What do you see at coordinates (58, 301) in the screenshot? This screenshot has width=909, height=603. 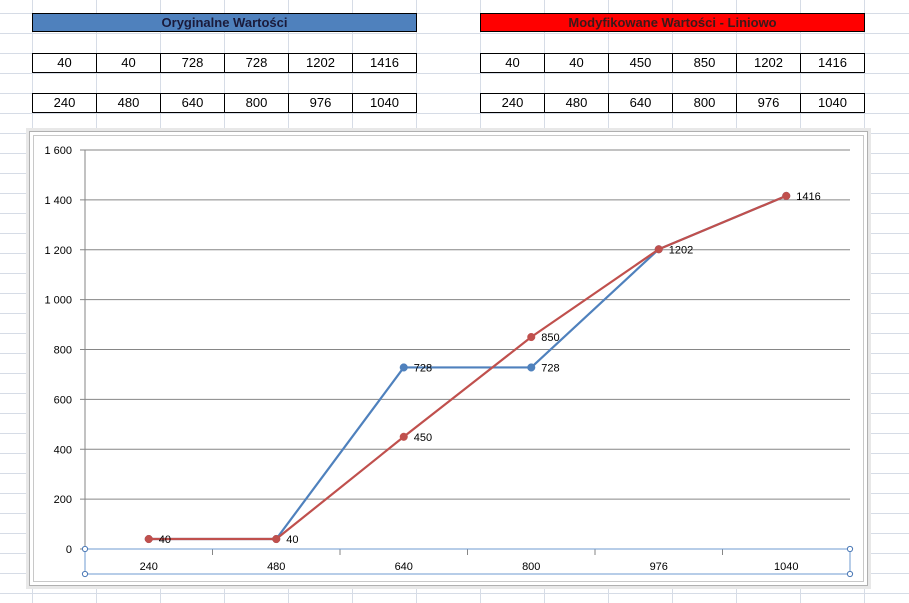 I see `y-tick-label: 1 000` at bounding box center [58, 301].